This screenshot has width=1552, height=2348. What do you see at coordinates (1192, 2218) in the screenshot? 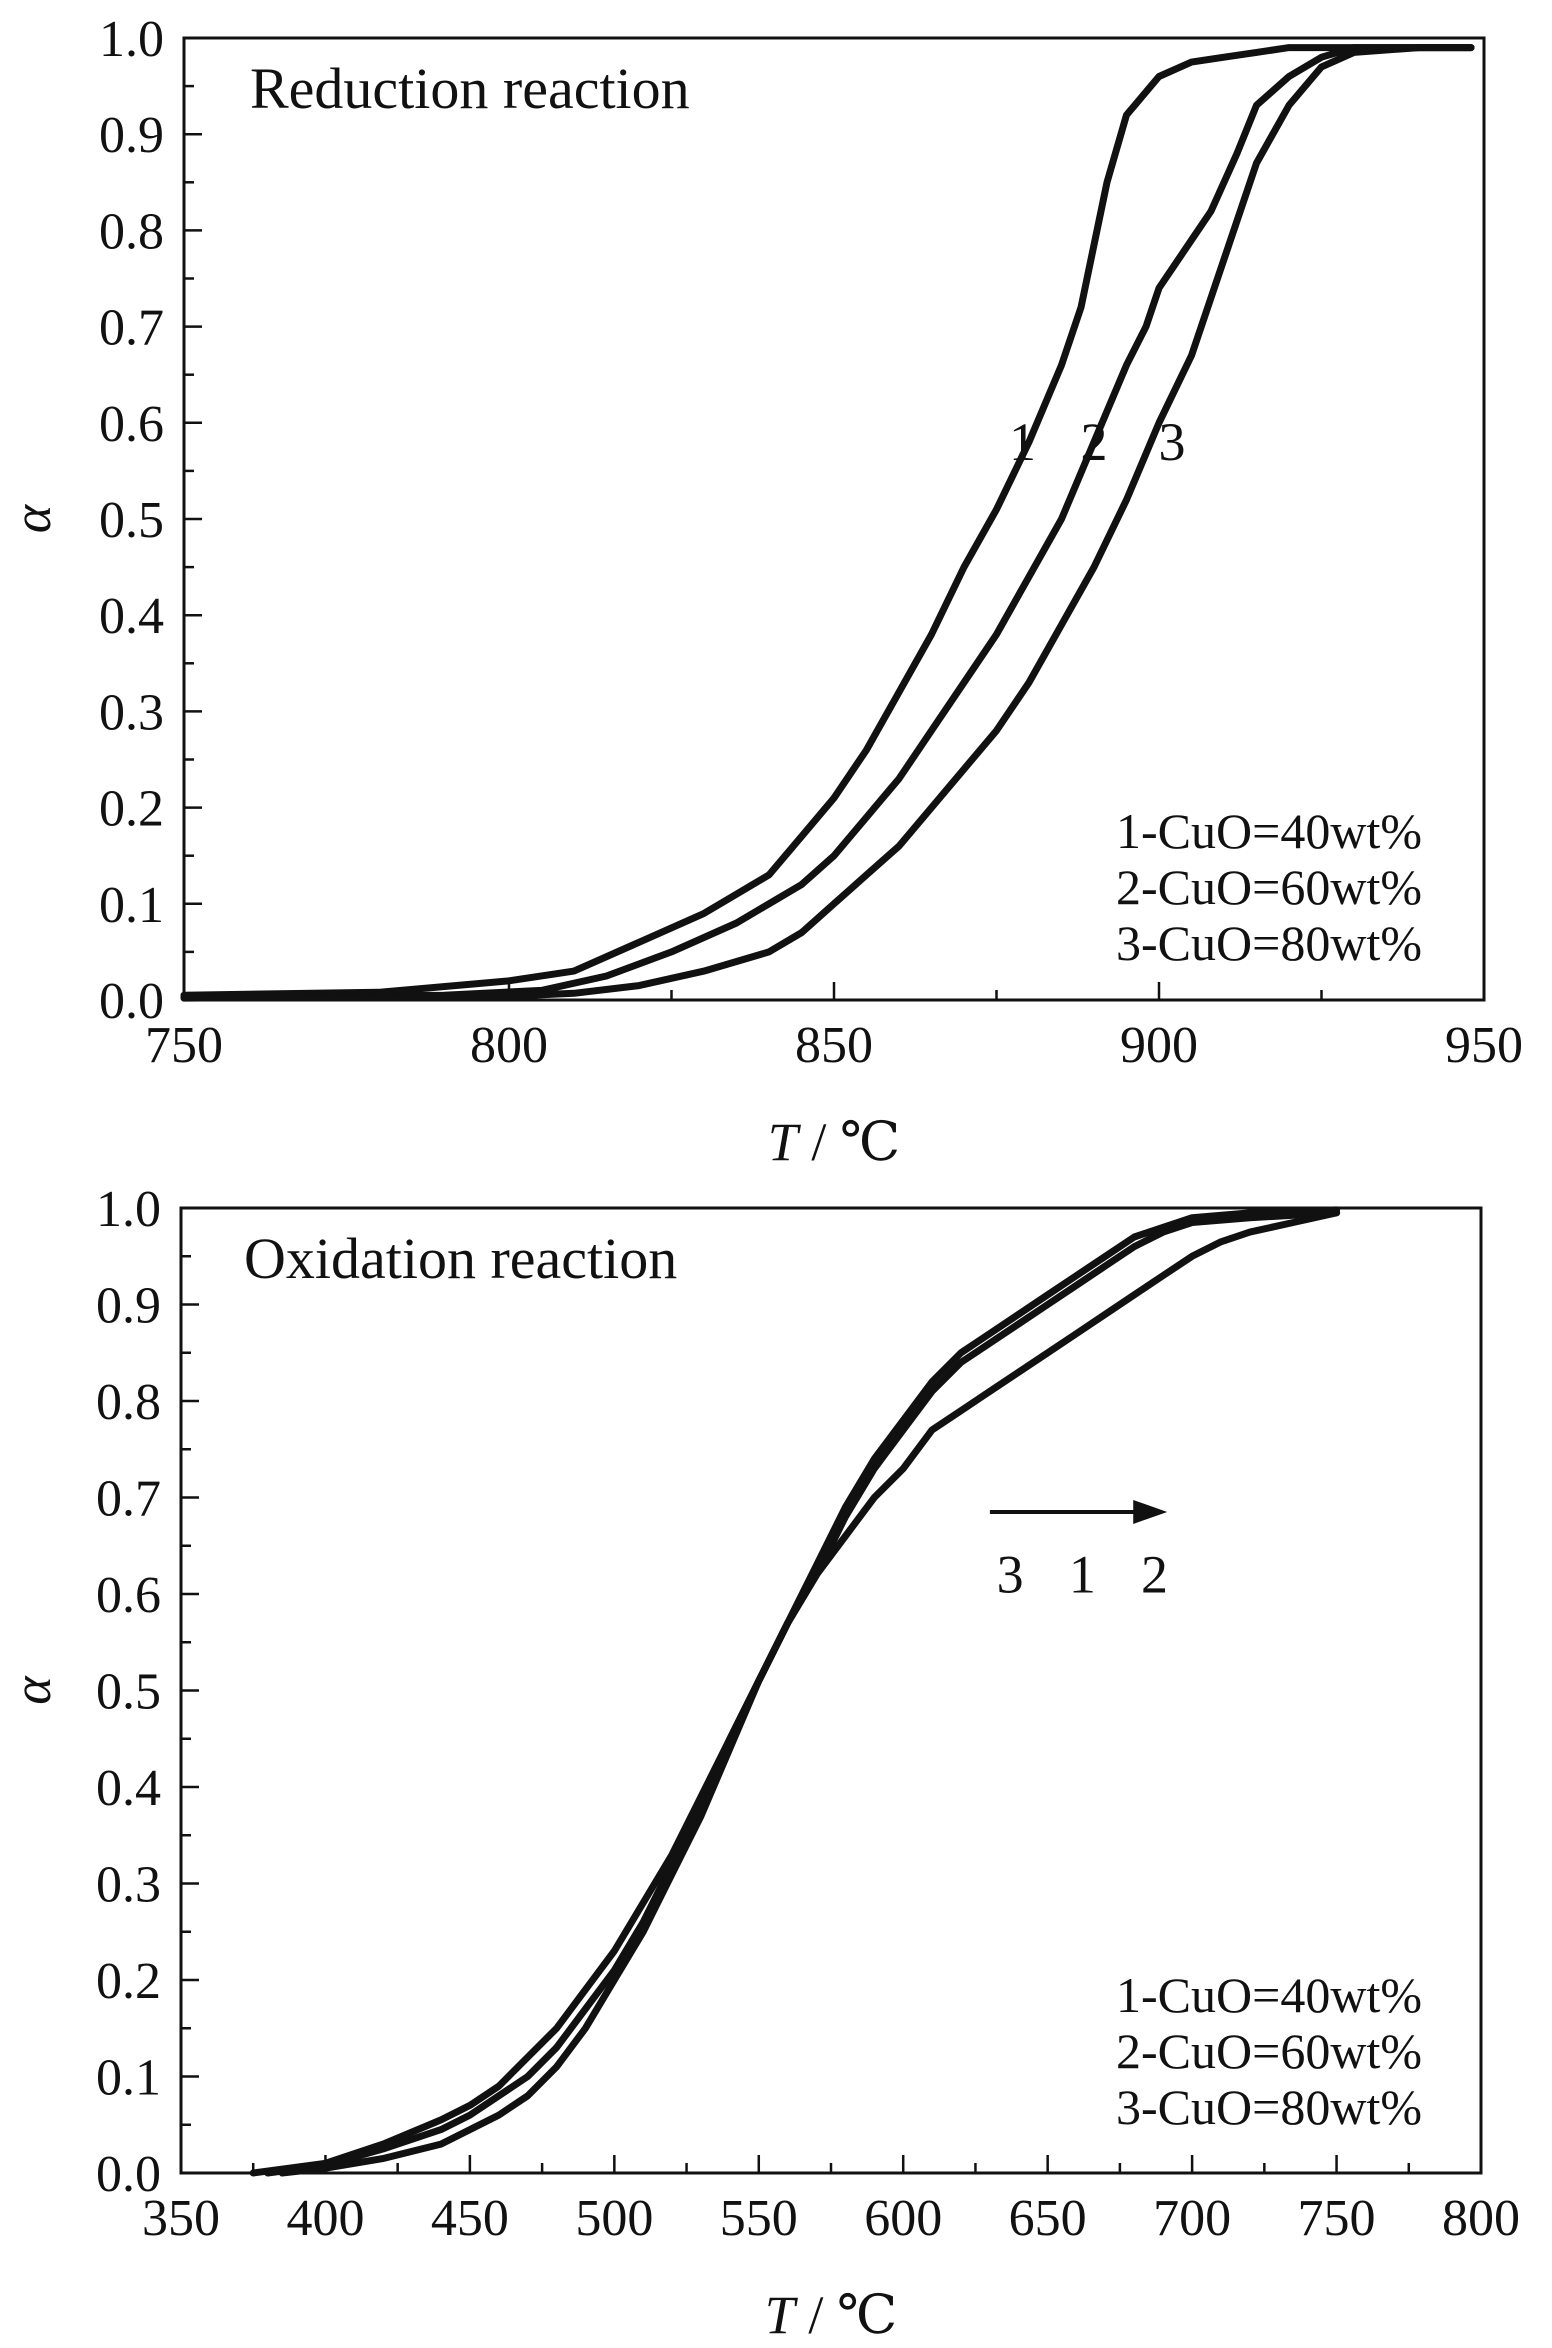
I see `oxidation-x-tick-label: 700` at bounding box center [1192, 2218].